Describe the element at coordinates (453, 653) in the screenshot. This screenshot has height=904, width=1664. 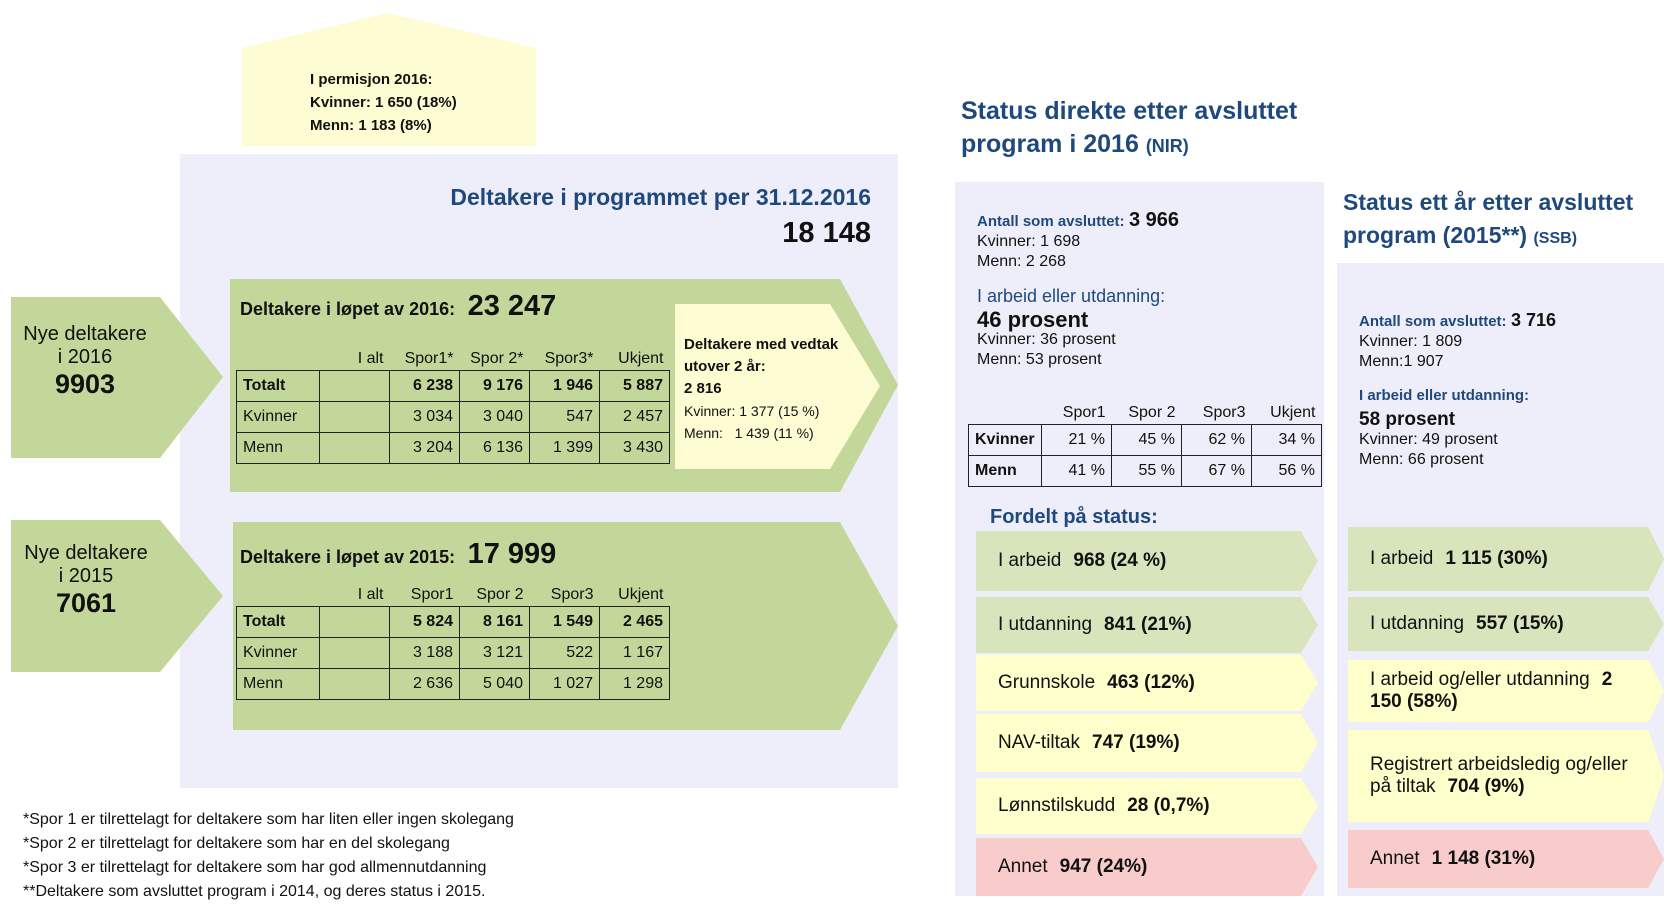
I see `row: Kvinner 3 188 3 121 522 1 167` at that location.